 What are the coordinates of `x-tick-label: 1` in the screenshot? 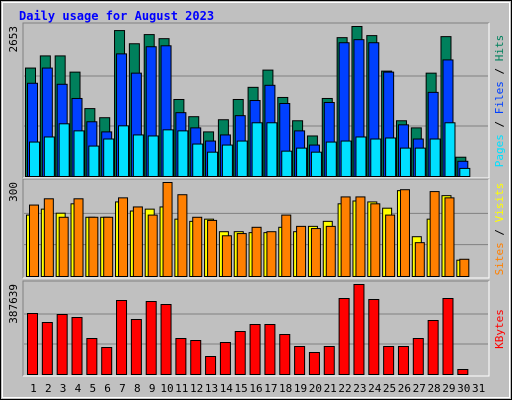 It's located at (33, 388).